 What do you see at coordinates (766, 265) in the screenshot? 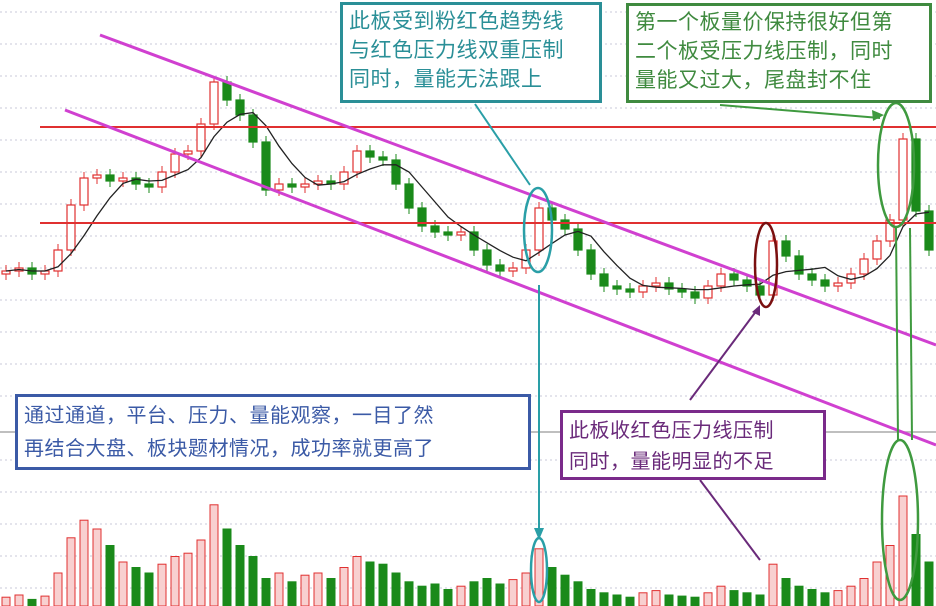
I see `highlight-ellipse-darkred` at bounding box center [766, 265].